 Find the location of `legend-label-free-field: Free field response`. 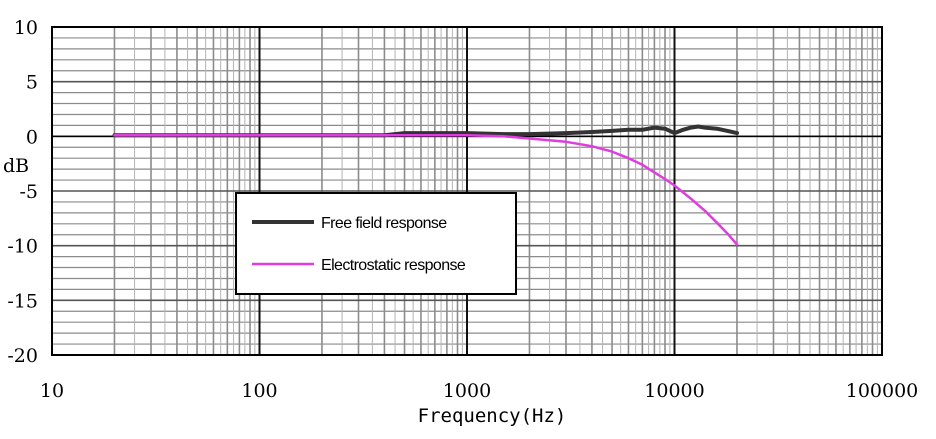

legend-label-free-field: Free field response is located at coordinates (384, 223).